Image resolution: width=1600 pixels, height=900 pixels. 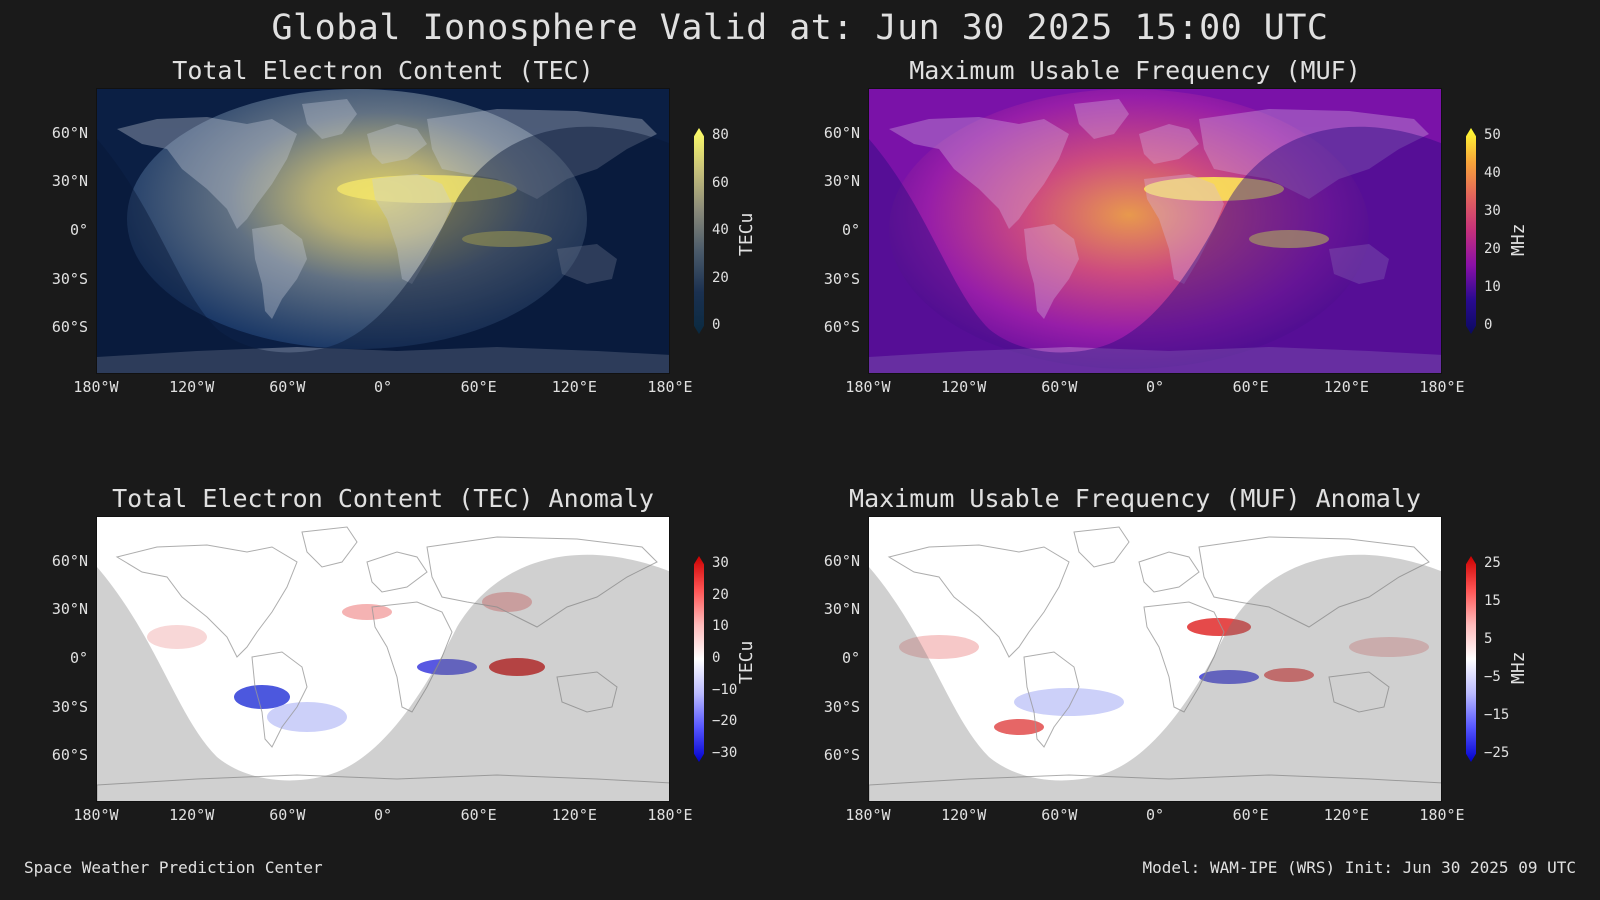 What do you see at coordinates (1497, 715) in the screenshot?
I see `colorbar-tick: −15` at bounding box center [1497, 715].